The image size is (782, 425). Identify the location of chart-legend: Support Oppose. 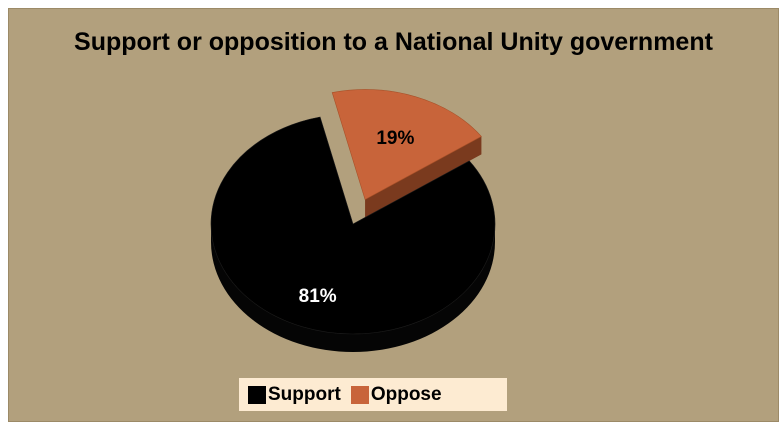
(373, 394).